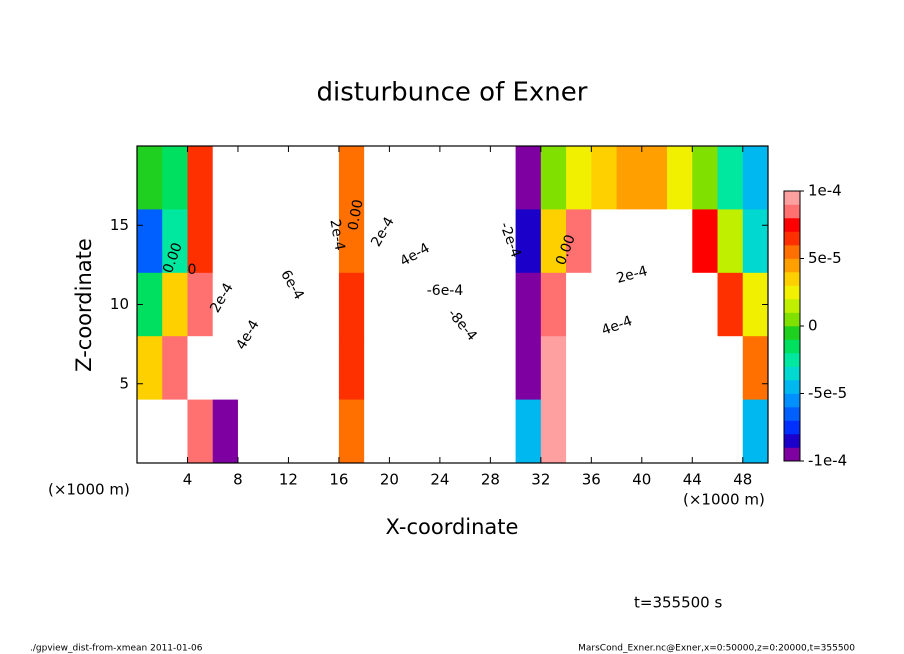 This screenshot has height=654, width=904. I want to click on x-tick-label: 16, so click(338, 480).